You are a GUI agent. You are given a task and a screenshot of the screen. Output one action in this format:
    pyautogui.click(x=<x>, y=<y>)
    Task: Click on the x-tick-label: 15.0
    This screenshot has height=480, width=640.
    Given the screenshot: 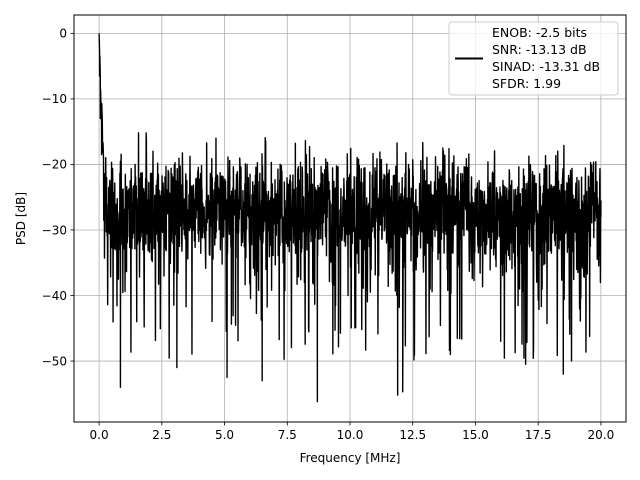 What is the action you would take?
    pyautogui.click(x=475, y=435)
    